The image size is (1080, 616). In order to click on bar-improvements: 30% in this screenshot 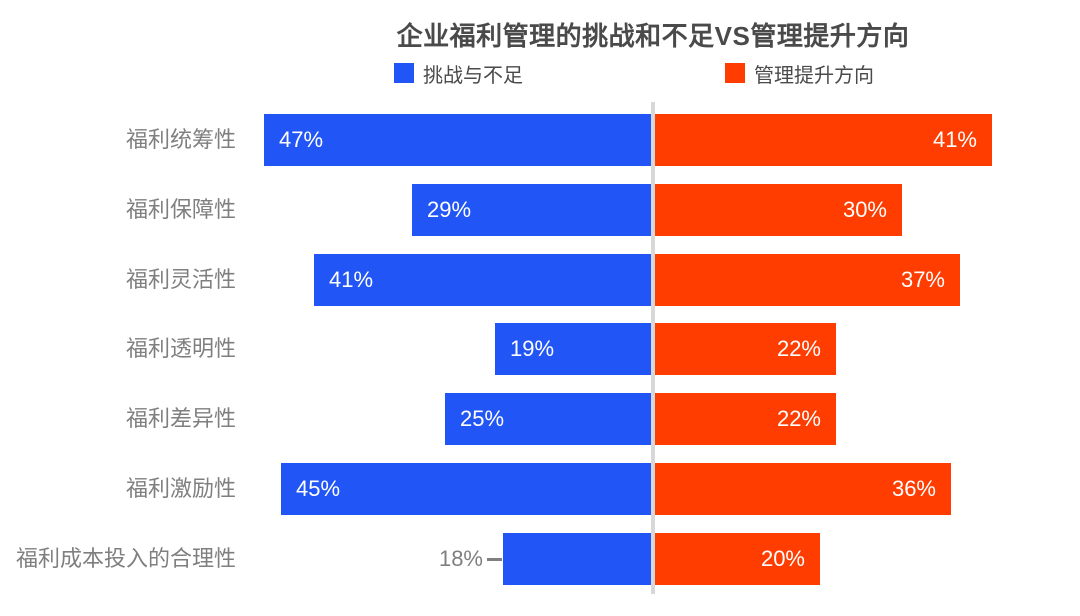, I will do `click(778, 210)`.